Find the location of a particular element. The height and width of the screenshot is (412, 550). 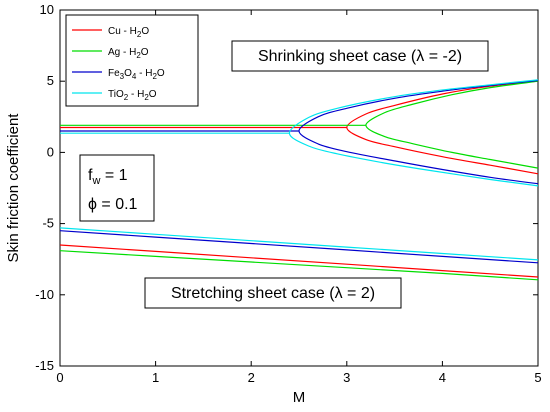

x-tick-label: 1 is located at coordinates (155, 377).